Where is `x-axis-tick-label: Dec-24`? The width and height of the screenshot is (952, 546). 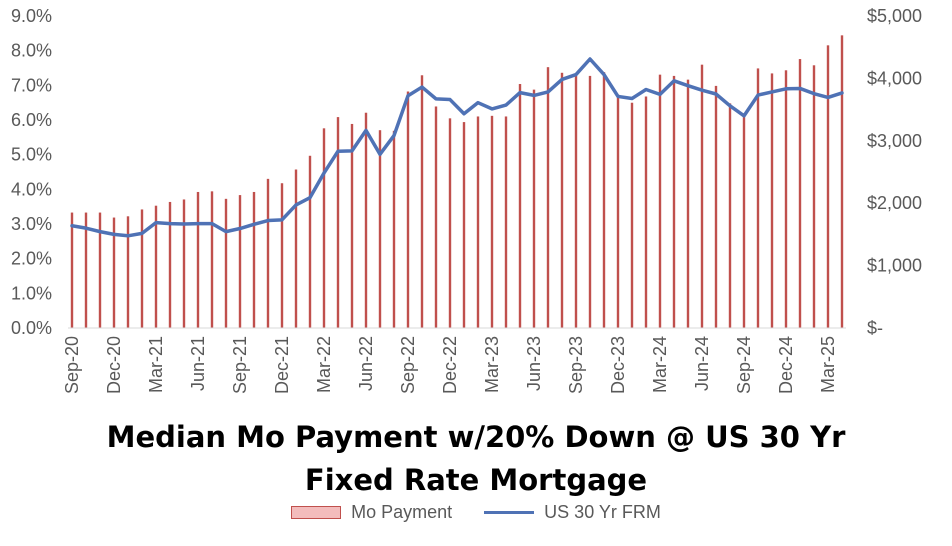
x-axis-tick-label: Dec-24 is located at coordinates (786, 365).